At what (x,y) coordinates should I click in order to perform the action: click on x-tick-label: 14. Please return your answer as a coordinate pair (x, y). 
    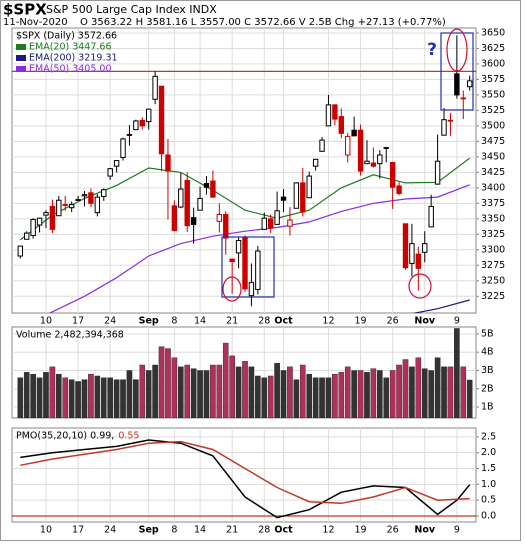
    Looking at the image, I should click on (200, 530).